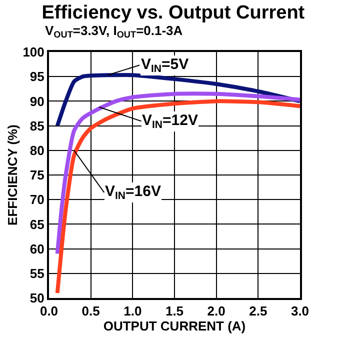  What do you see at coordinates (37, 224) in the screenshot?
I see `y-tick-label: 65` at bounding box center [37, 224].